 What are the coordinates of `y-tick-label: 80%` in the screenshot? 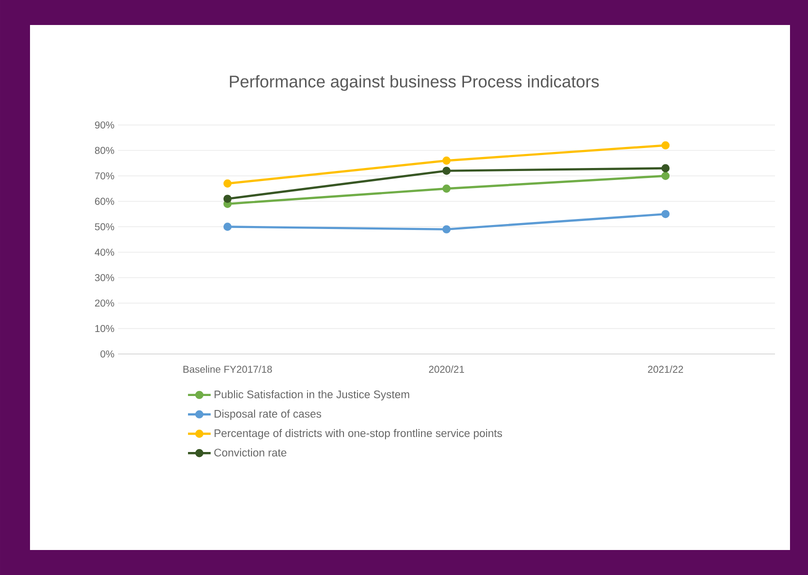 It's located at (104, 150).